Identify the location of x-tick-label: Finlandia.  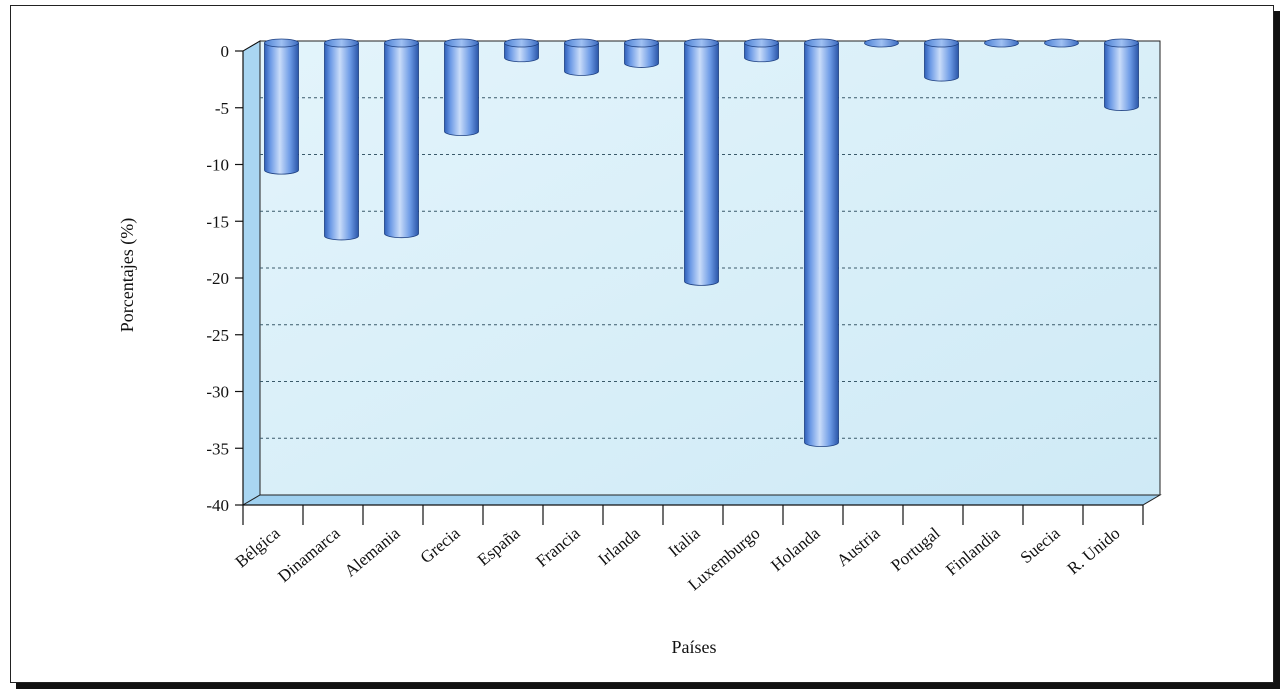
(973, 551).